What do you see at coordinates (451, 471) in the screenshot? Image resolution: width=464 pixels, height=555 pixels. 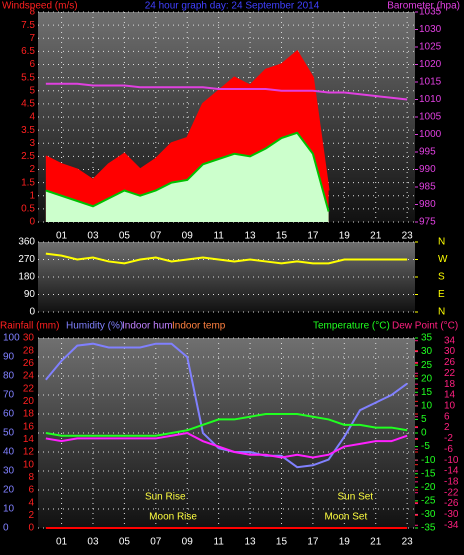 I see `y-tick-label: -14` at bounding box center [451, 471].